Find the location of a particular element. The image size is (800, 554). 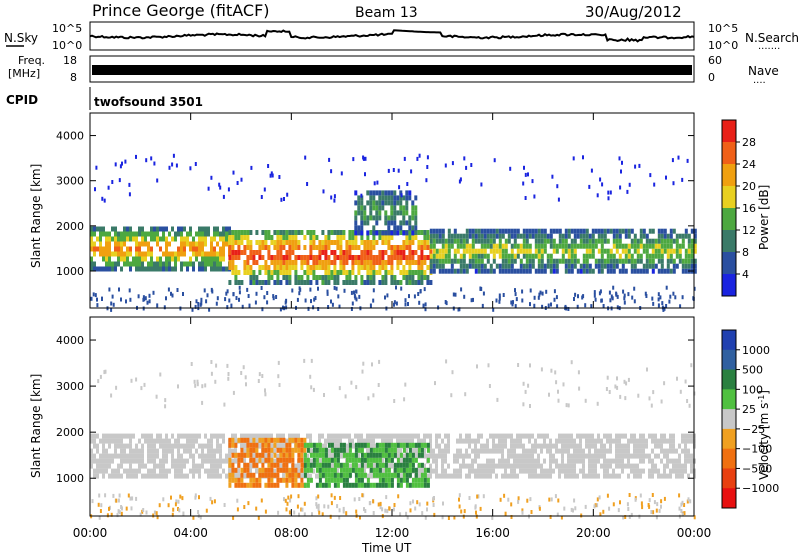

velocity-colorbar-swatch is located at coordinates (729, 379).